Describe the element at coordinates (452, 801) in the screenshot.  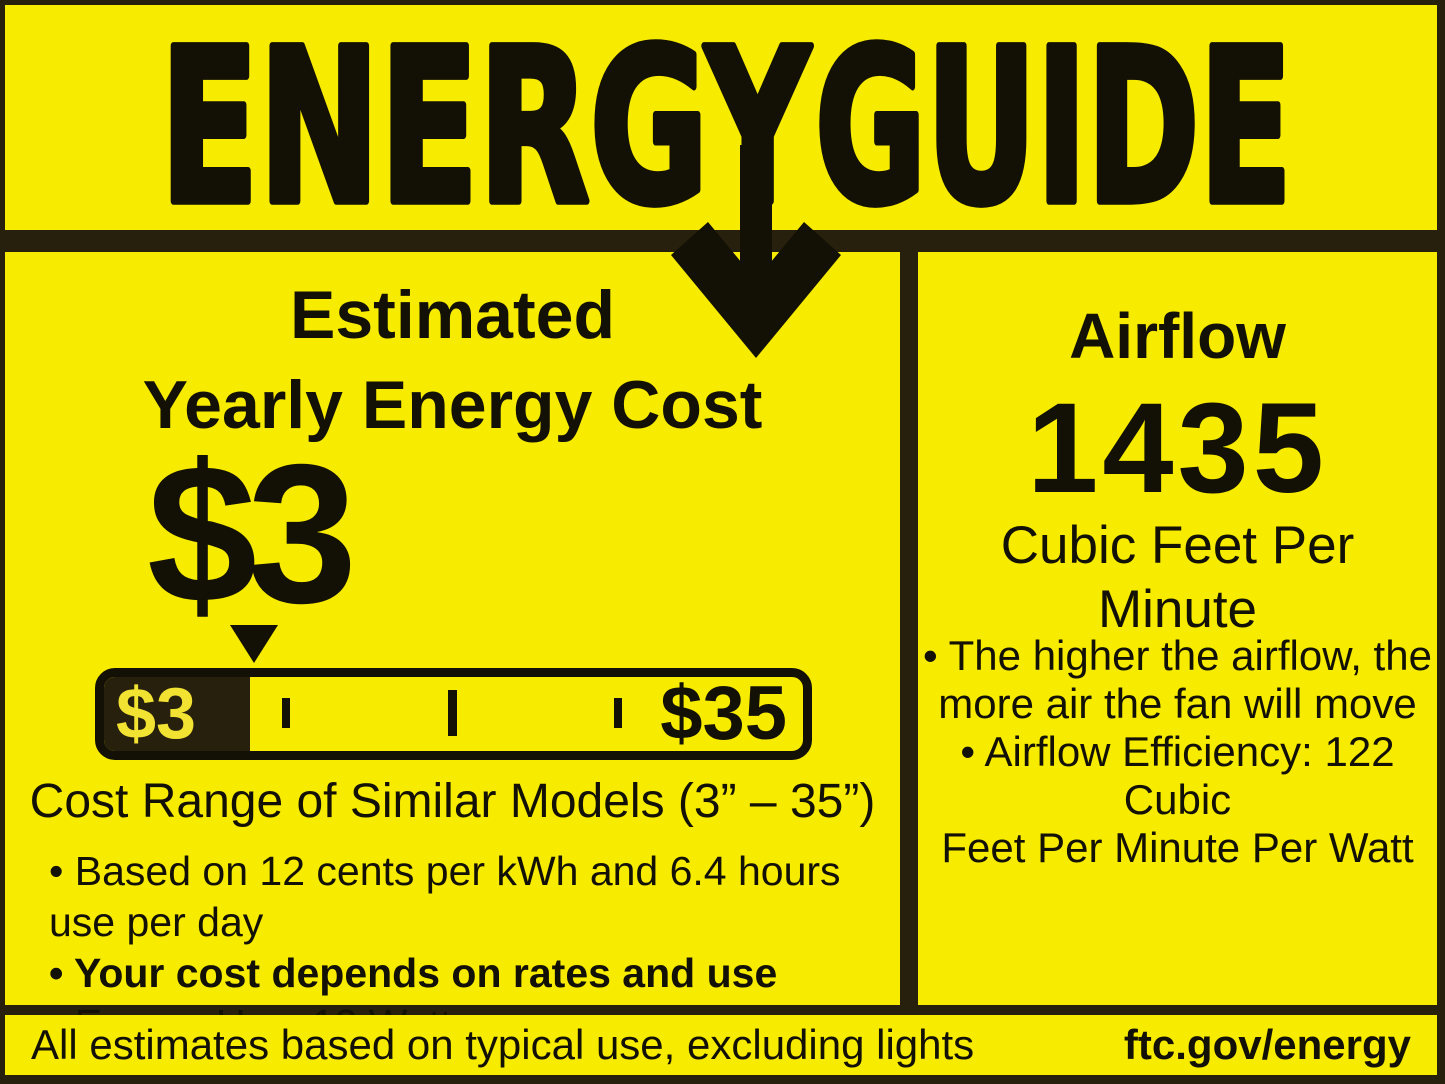
I see `cost-range-caption: Cost Range of Similar Models (3” – 35”)` at that location.